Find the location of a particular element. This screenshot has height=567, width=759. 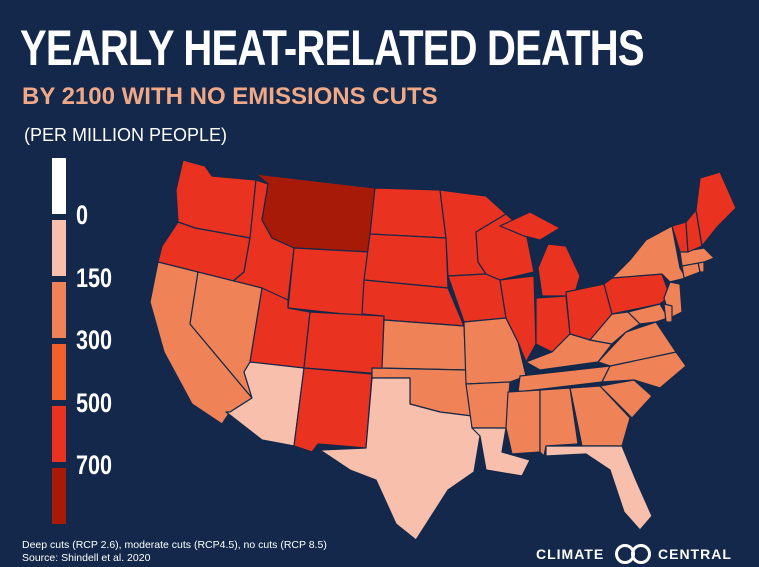

state-massachusetts is located at coordinates (697, 257).